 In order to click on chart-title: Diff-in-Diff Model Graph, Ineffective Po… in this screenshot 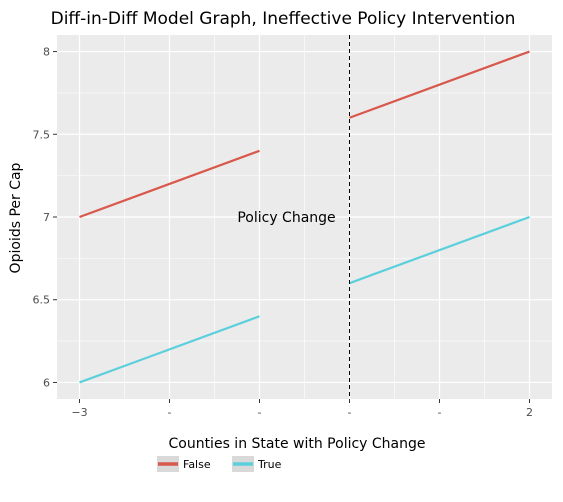, I will do `click(283, 19)`.